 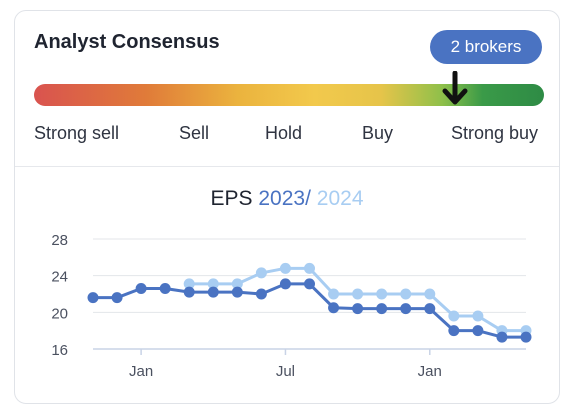 What do you see at coordinates (309, 310) in the screenshot?
I see `series-line-2023` at bounding box center [309, 310].